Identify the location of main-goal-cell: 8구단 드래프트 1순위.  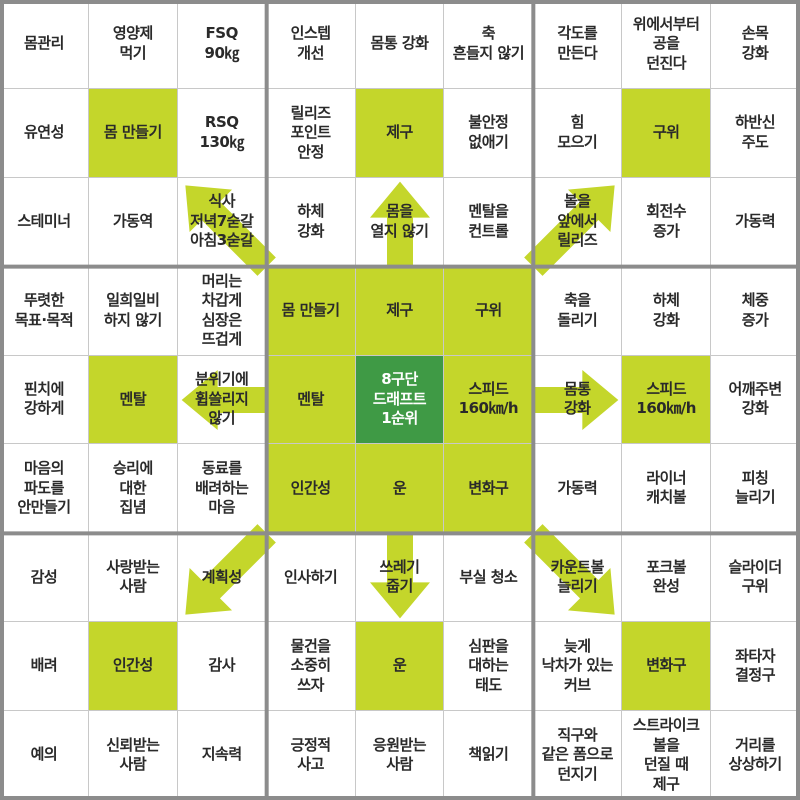
(400, 400).